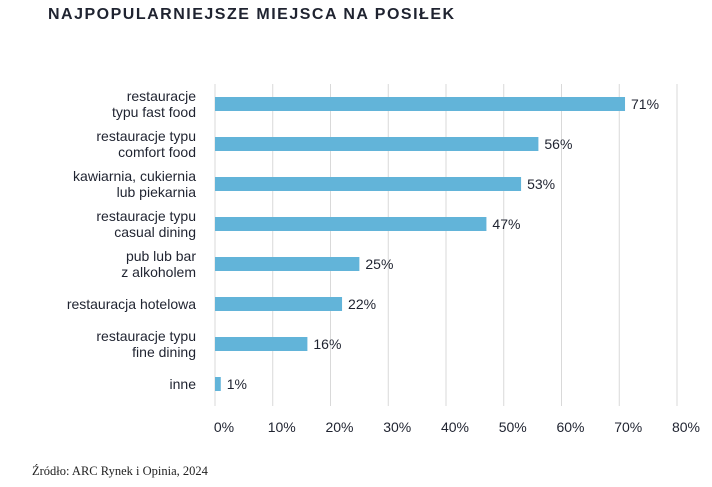 This screenshot has height=487, width=712. What do you see at coordinates (686, 427) in the screenshot?
I see `x-tick-label: 80%` at bounding box center [686, 427].